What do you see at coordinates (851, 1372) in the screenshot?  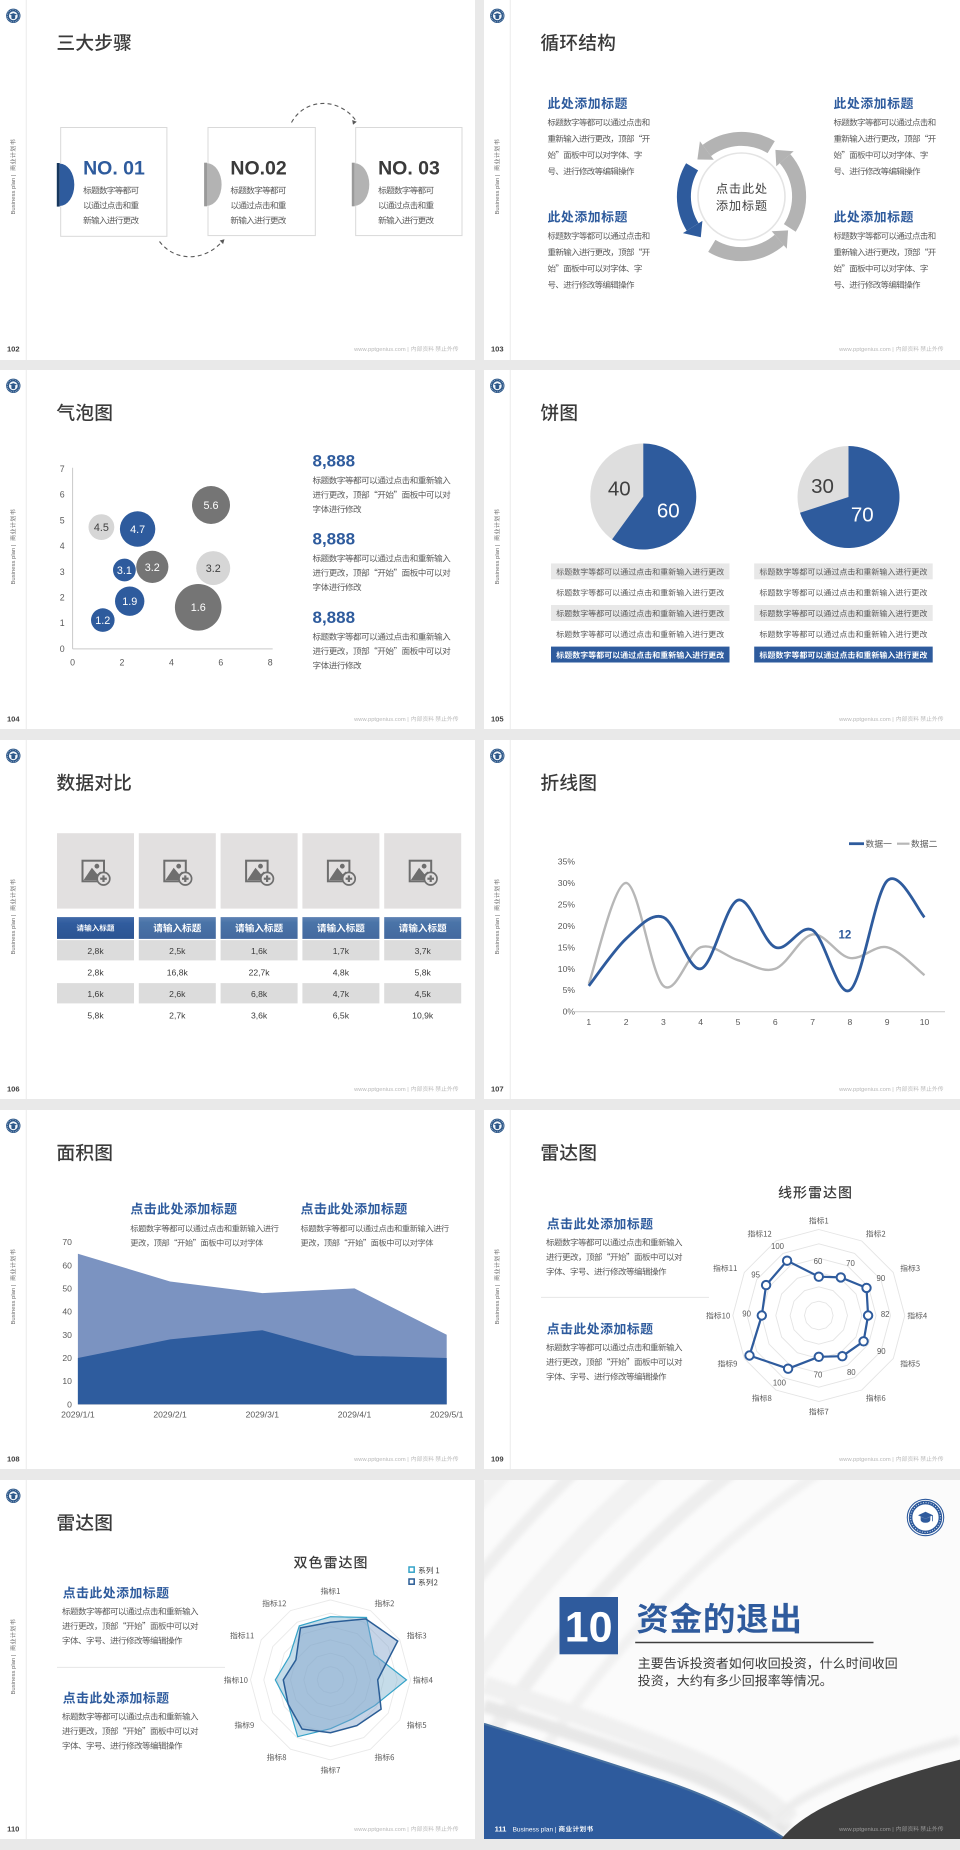 I see `svg-text: 80` at bounding box center [851, 1372].